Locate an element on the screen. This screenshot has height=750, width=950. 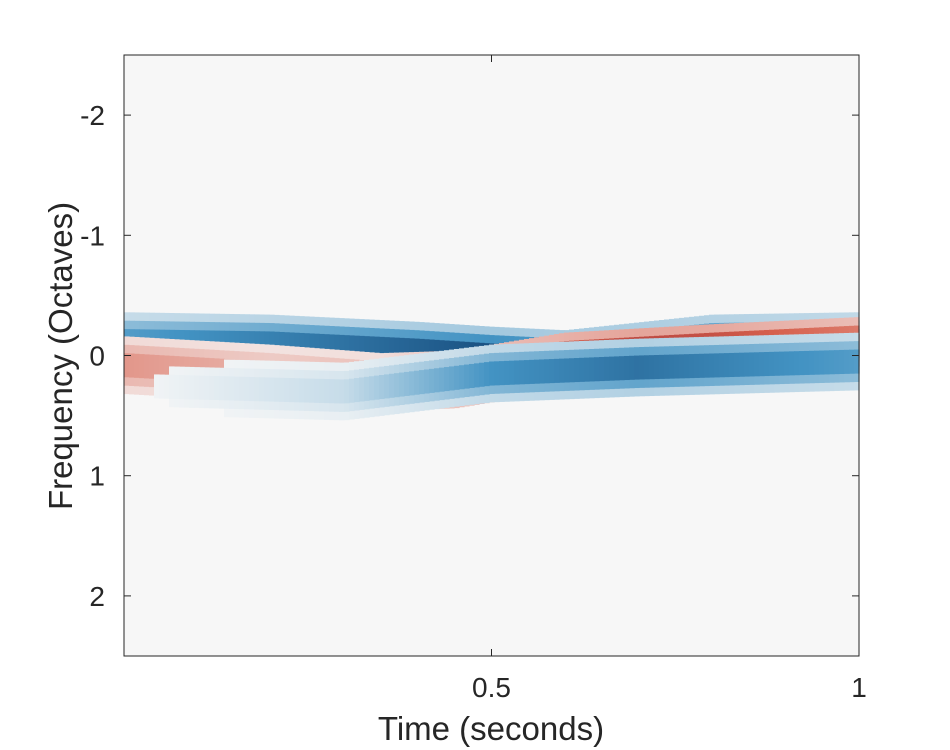
y-tick-label: 2 is located at coordinates (97, 596).